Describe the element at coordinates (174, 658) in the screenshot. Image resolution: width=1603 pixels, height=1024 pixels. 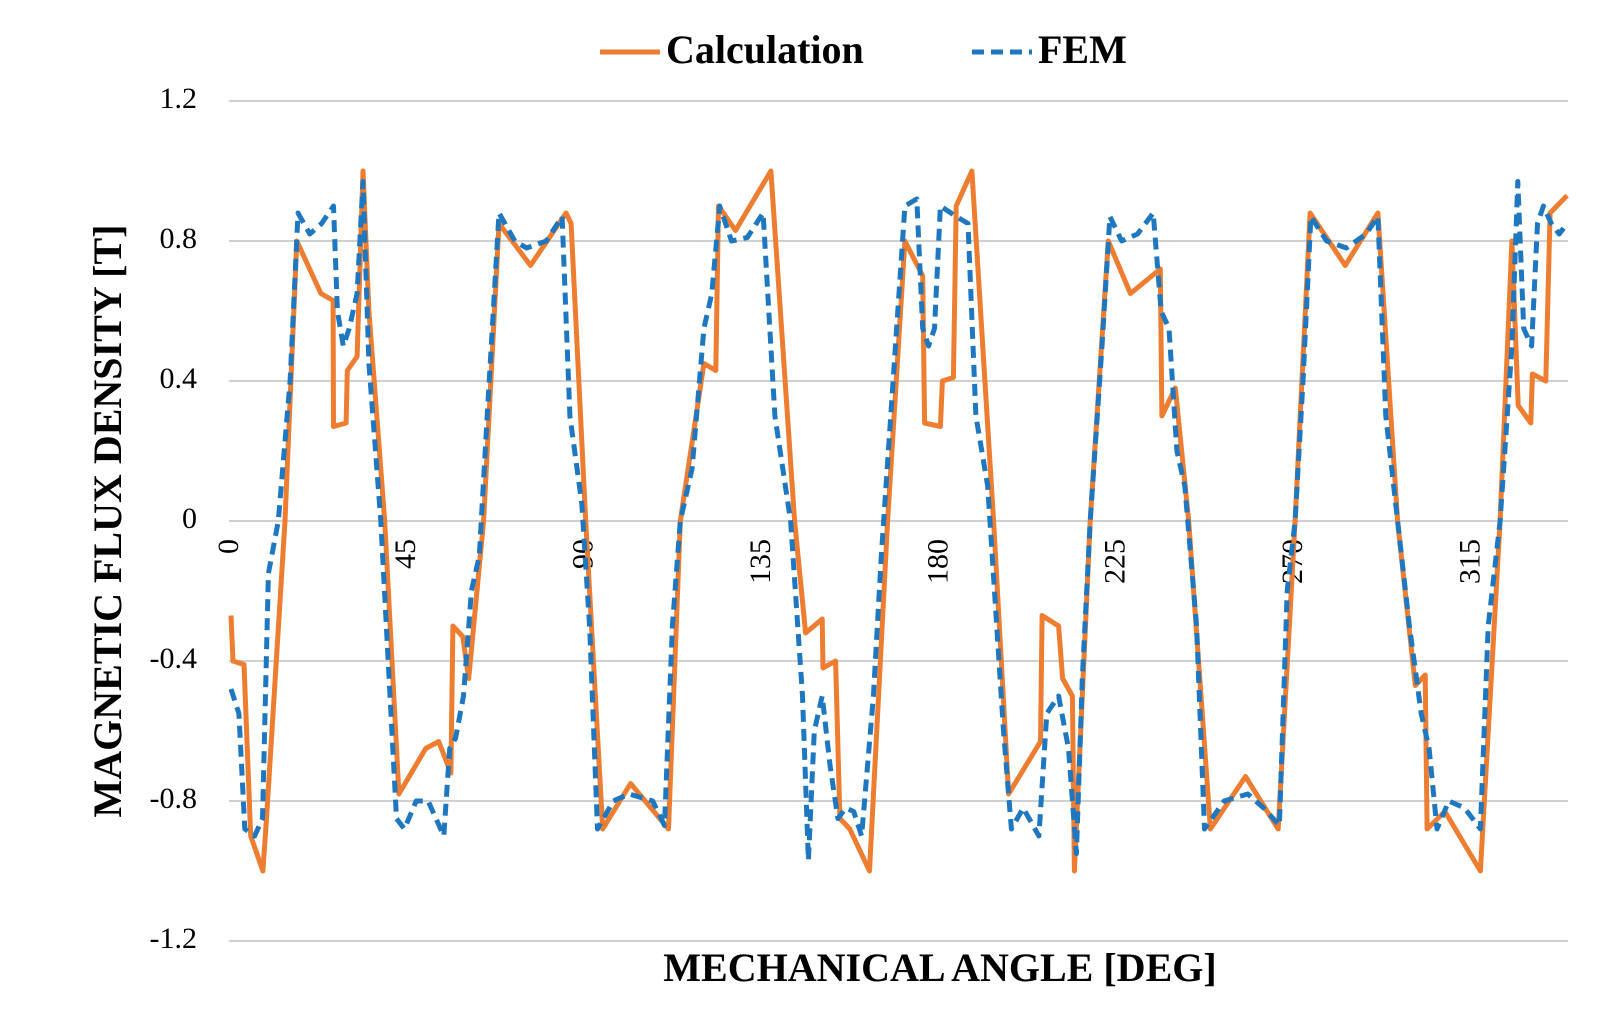
I see `y-tick-label: -0.4` at that location.